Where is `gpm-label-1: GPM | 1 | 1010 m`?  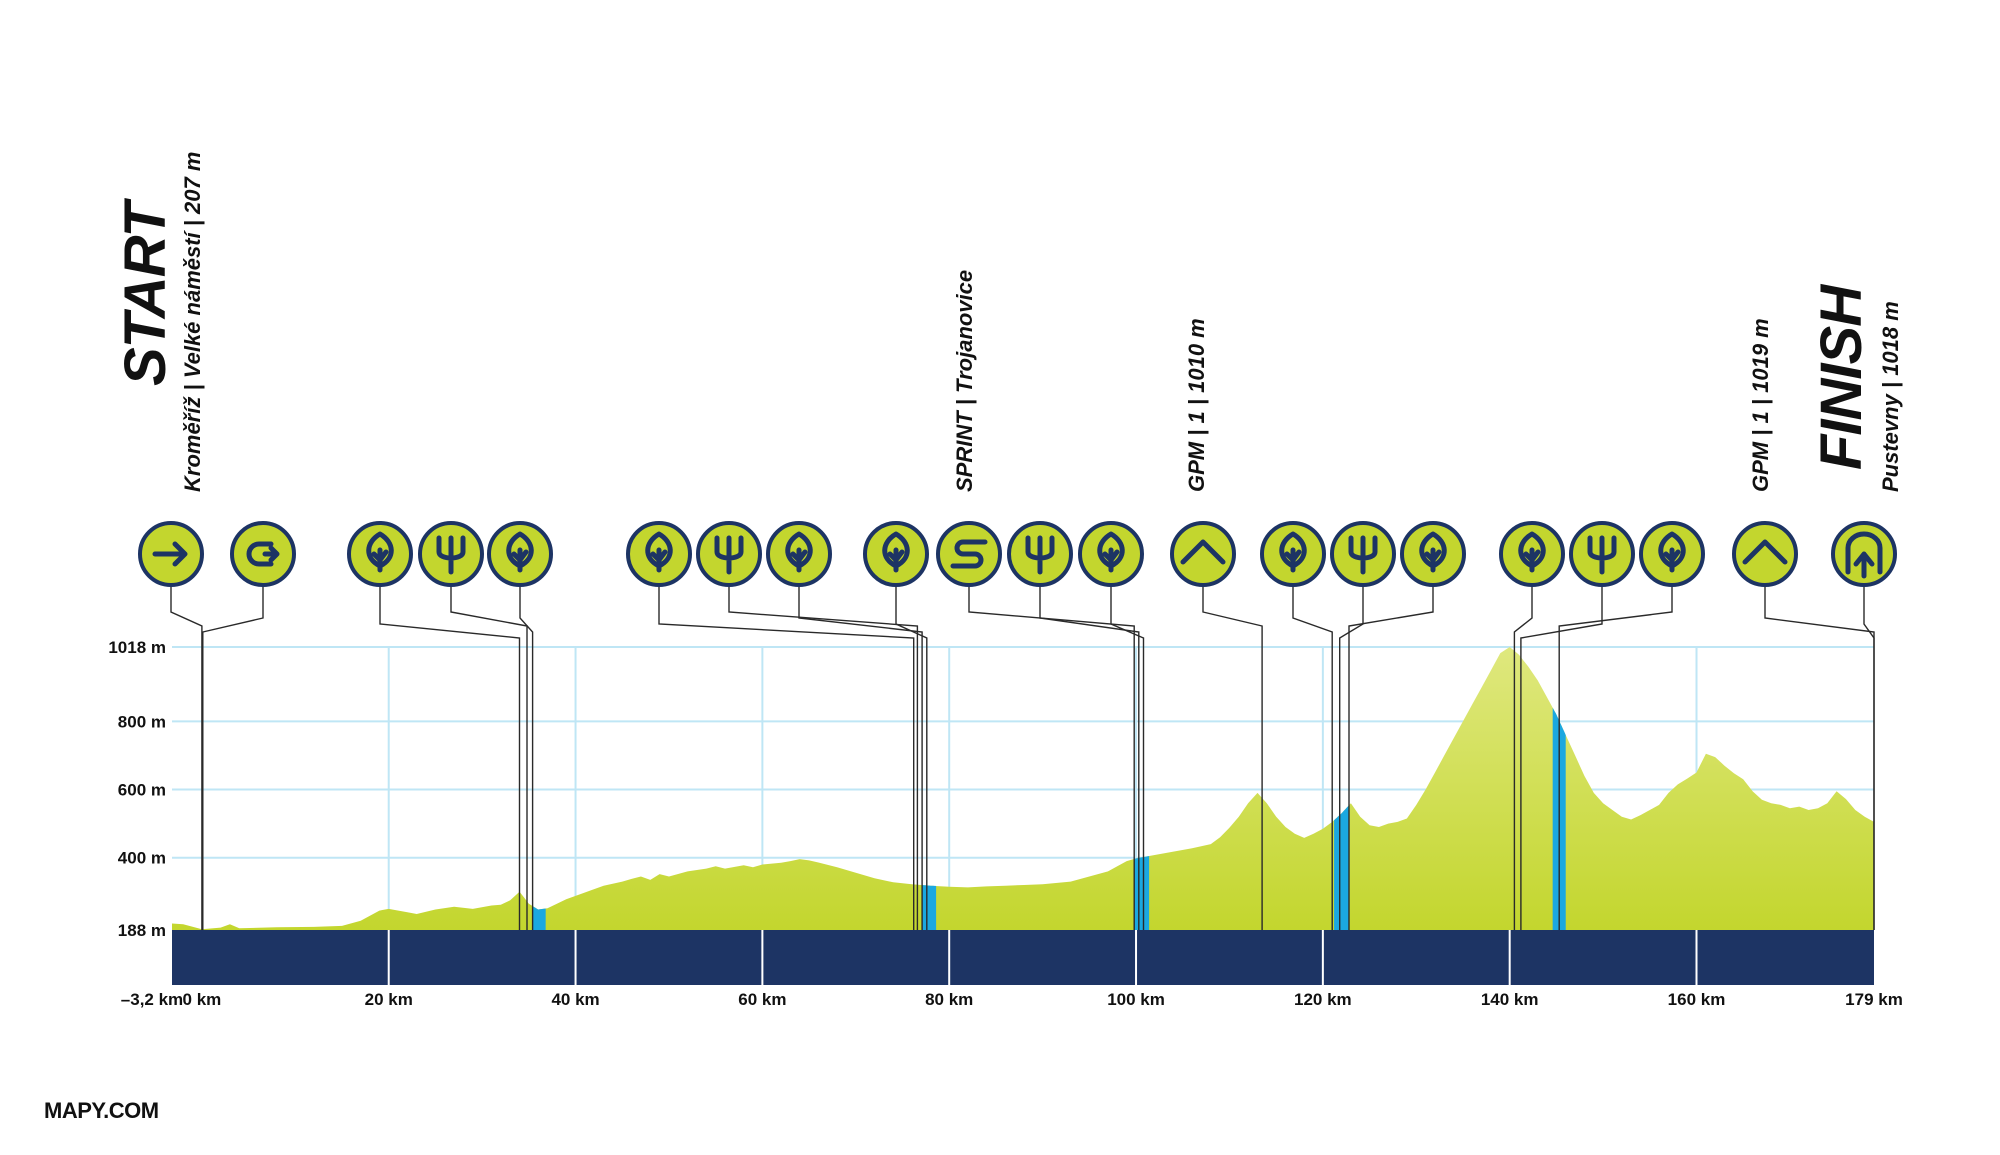 gpm-label-1: GPM | 1 | 1010 m is located at coordinates (1196, 405).